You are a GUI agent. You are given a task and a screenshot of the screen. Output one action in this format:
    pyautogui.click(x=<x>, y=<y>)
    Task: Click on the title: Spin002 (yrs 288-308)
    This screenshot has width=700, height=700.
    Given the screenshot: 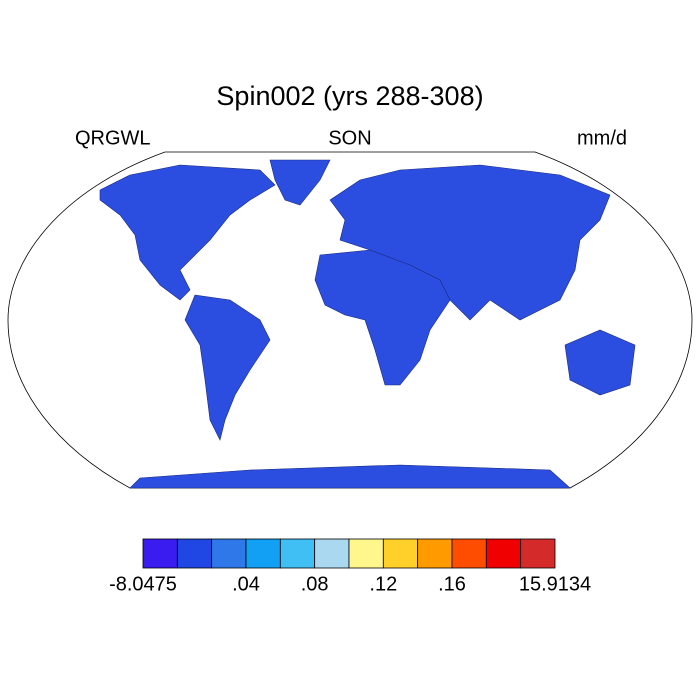 What is the action you would take?
    pyautogui.click(x=349, y=96)
    